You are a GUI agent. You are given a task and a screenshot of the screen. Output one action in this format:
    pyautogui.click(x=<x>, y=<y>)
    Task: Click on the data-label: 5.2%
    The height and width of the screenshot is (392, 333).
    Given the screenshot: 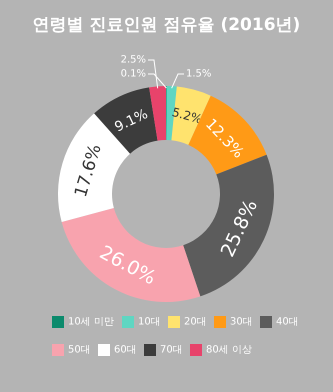 What is the action you would take?
    pyautogui.click(x=187, y=116)
    